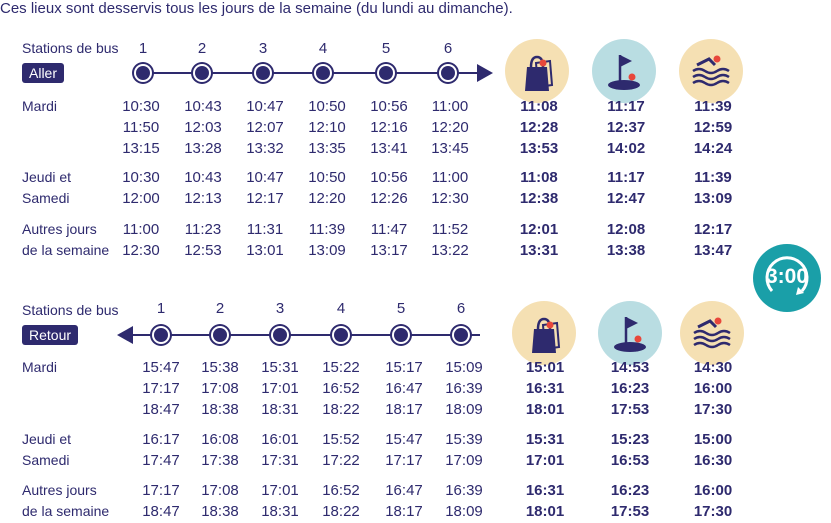 Image resolution: width=831 pixels, height=523 pixels. Describe the element at coordinates (341, 367) in the screenshot. I see `time-cell: 15:22` at that location.